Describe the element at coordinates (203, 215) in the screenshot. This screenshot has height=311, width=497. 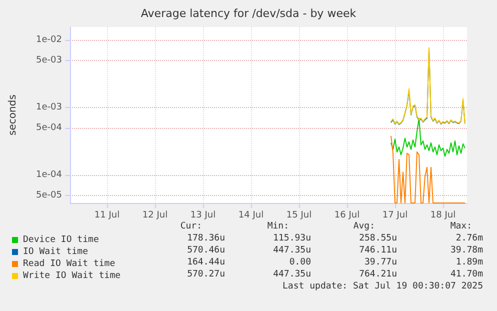
I see `x-tick-label: 13 Jul` at that location.